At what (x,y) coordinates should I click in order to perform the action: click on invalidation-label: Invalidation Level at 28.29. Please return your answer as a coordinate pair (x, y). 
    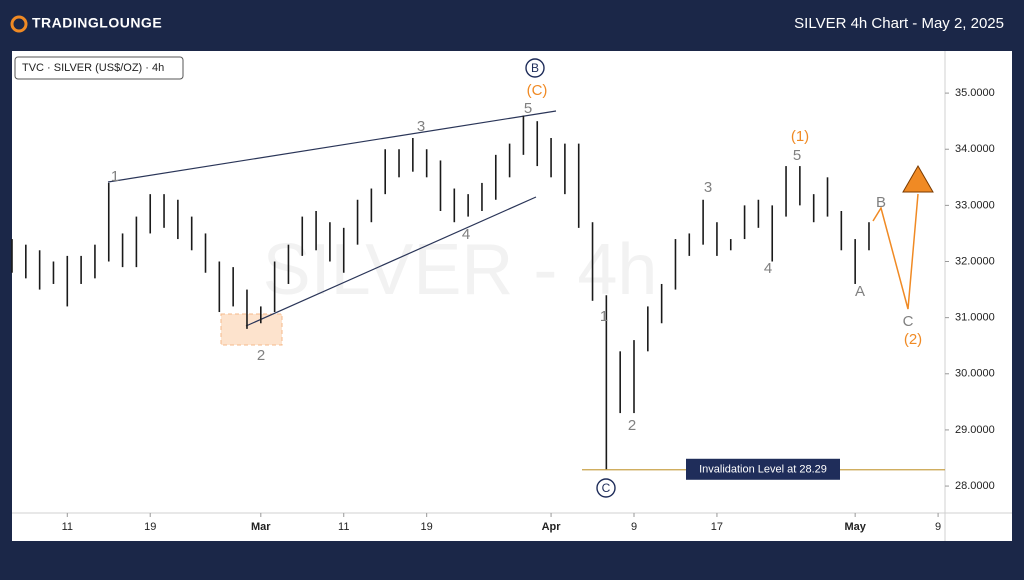
    Looking at the image, I should click on (763, 470).